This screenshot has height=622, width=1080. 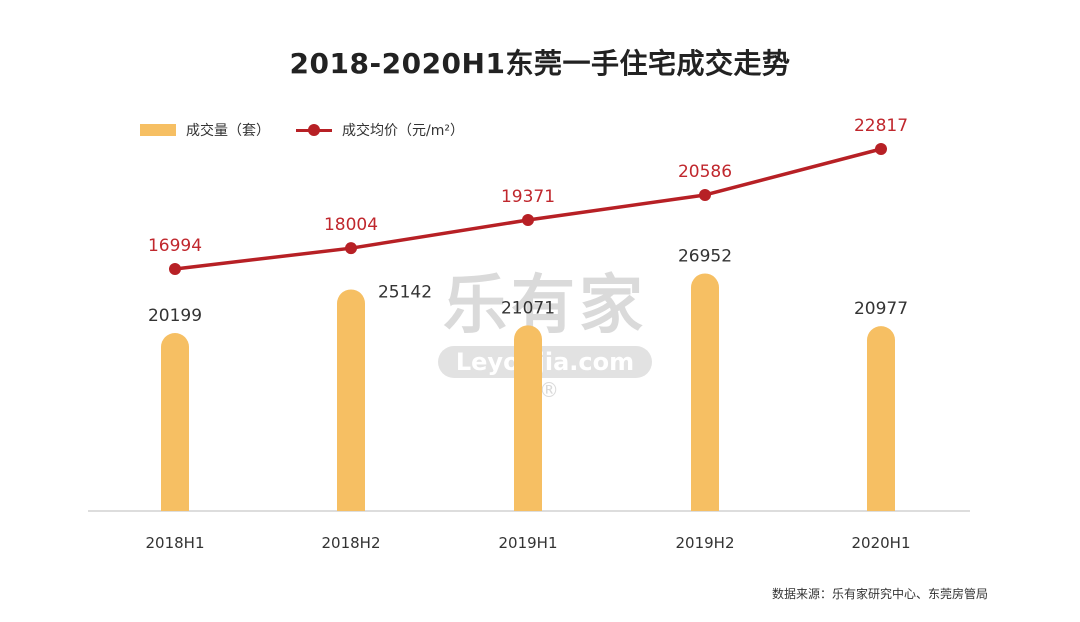 I want to click on price-point-2019H2, so click(x=705, y=194).